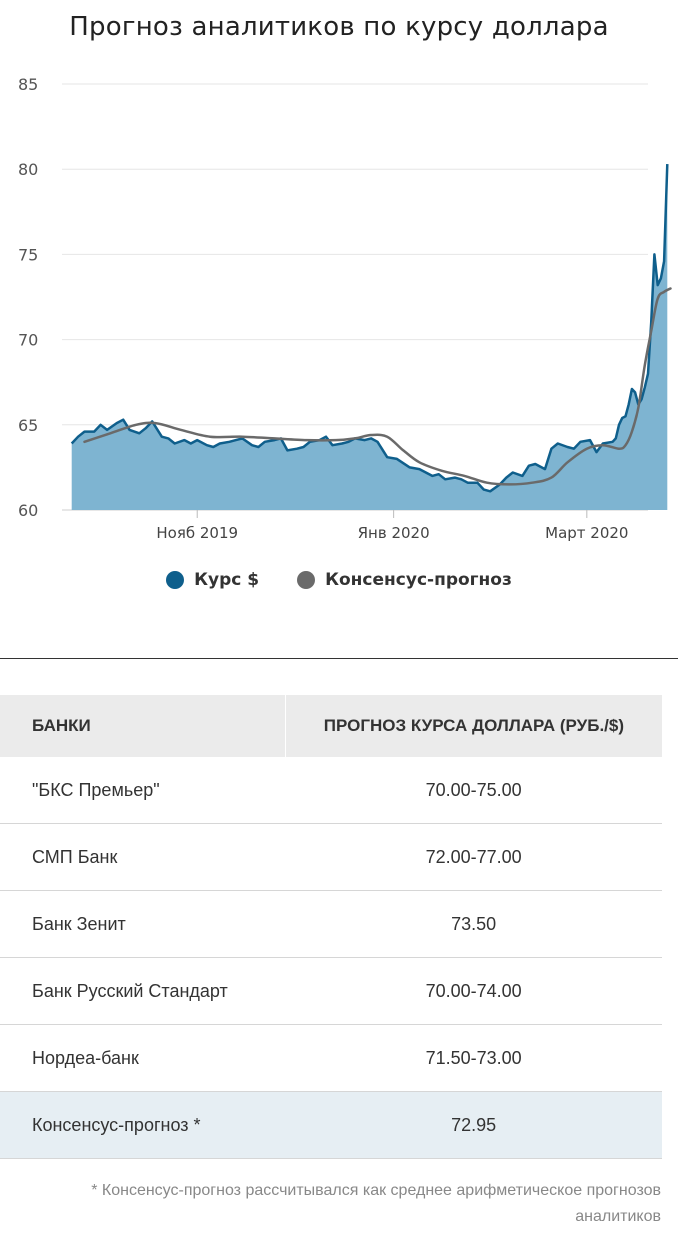  Describe the element at coordinates (473, 1058) in the screenshot. I see `forecast-value: 71.50-73.00` at that location.